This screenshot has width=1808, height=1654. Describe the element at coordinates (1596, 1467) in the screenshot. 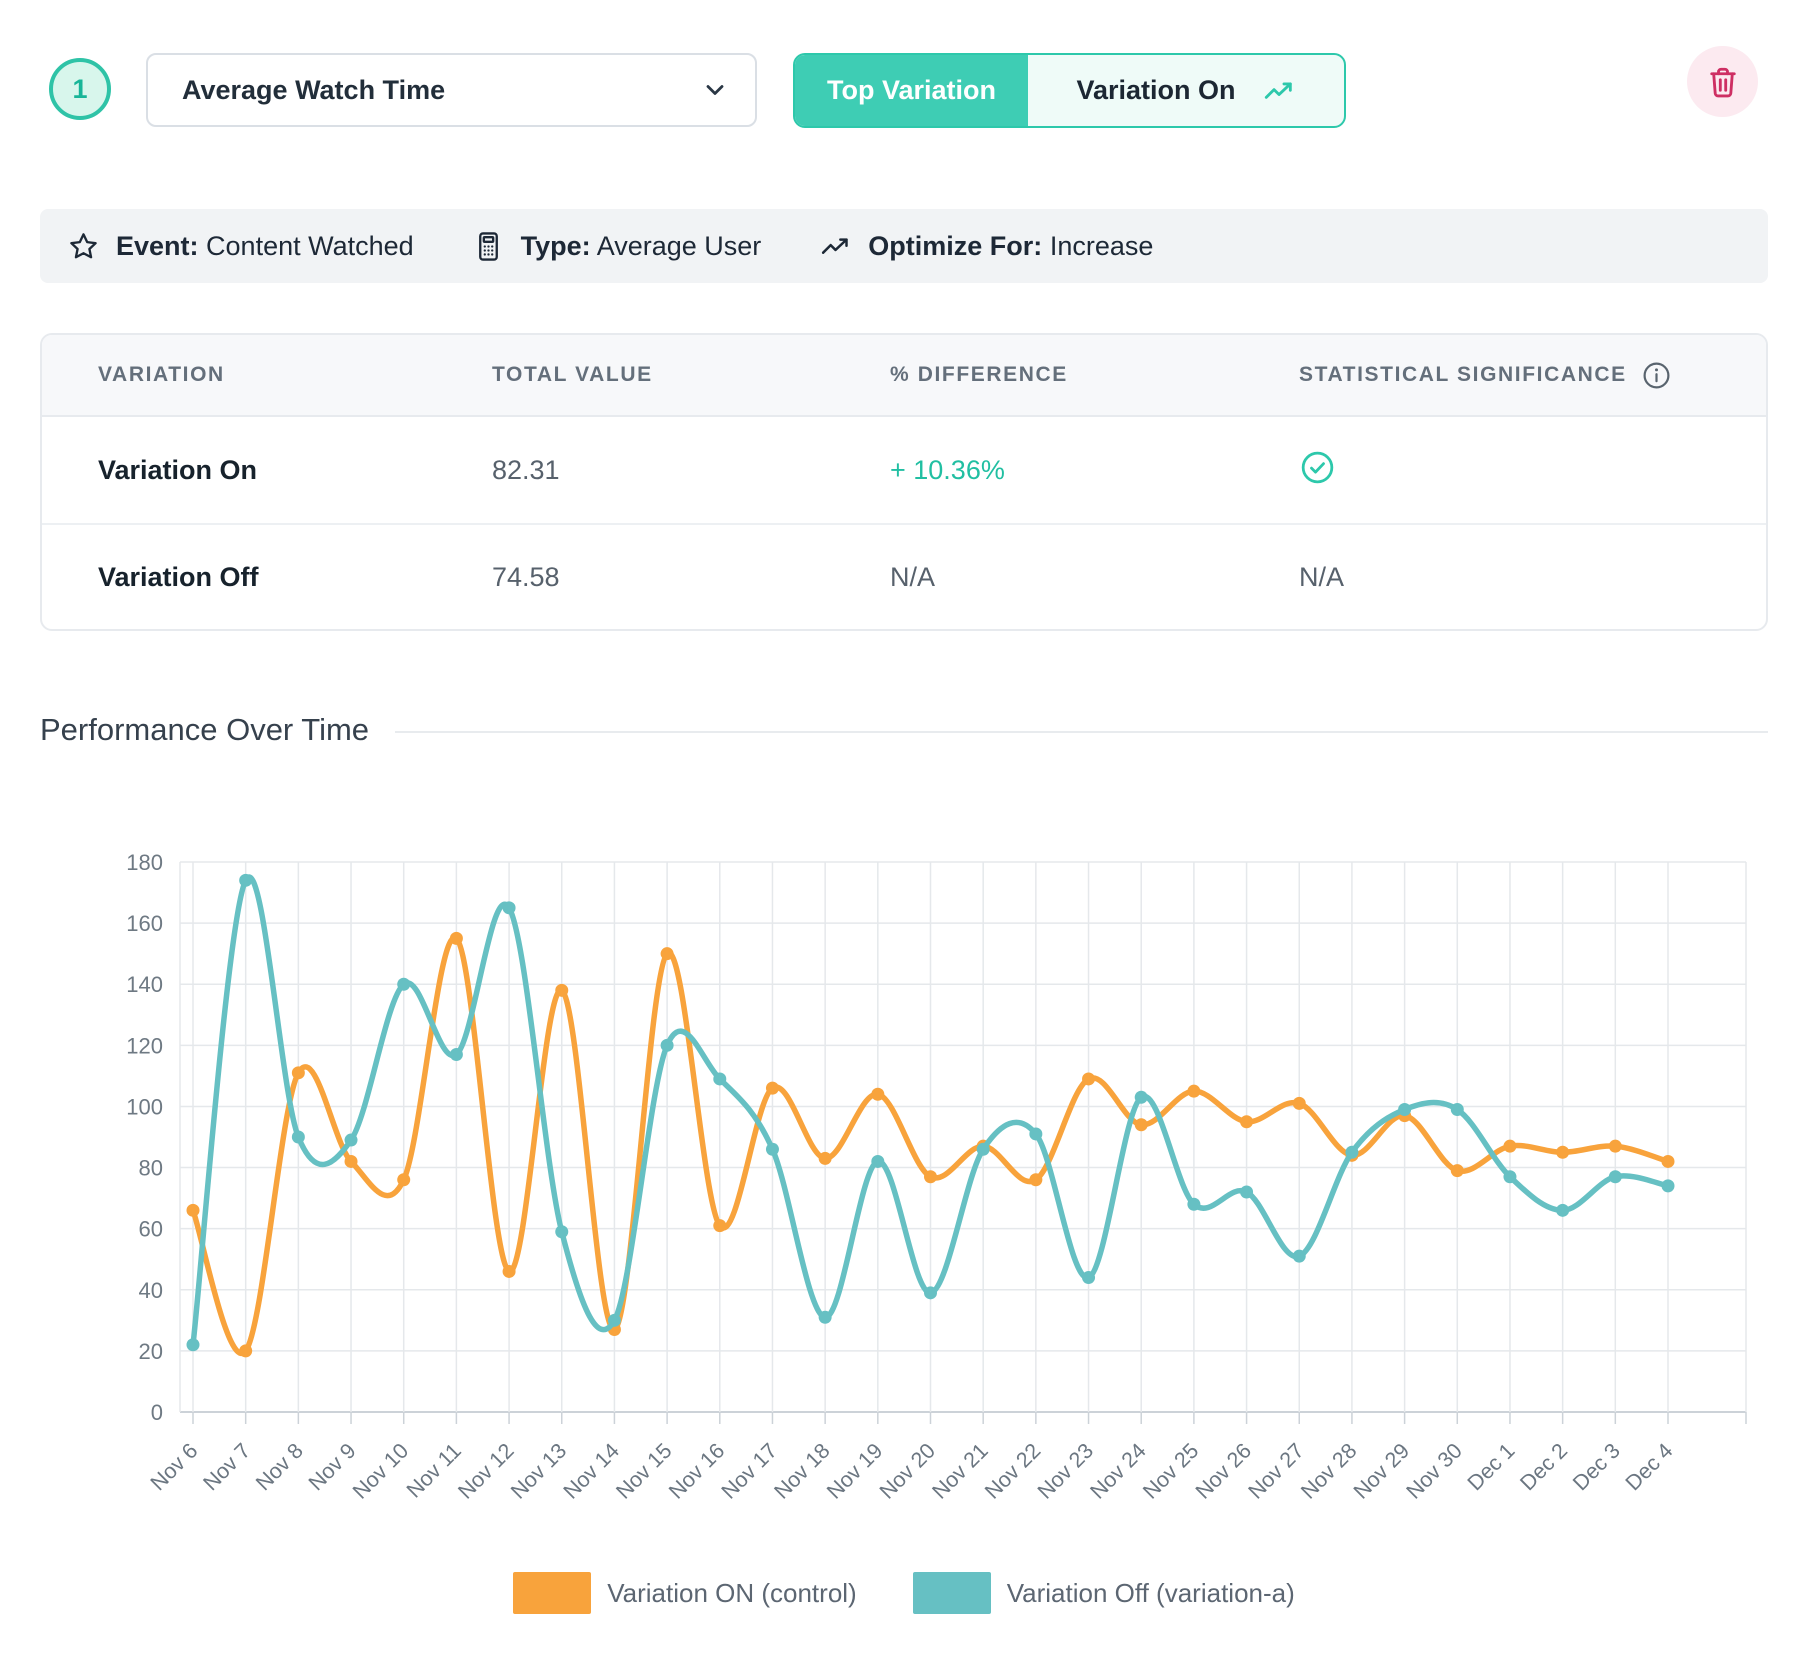

I see `svg-text: Dec 3` at that location.